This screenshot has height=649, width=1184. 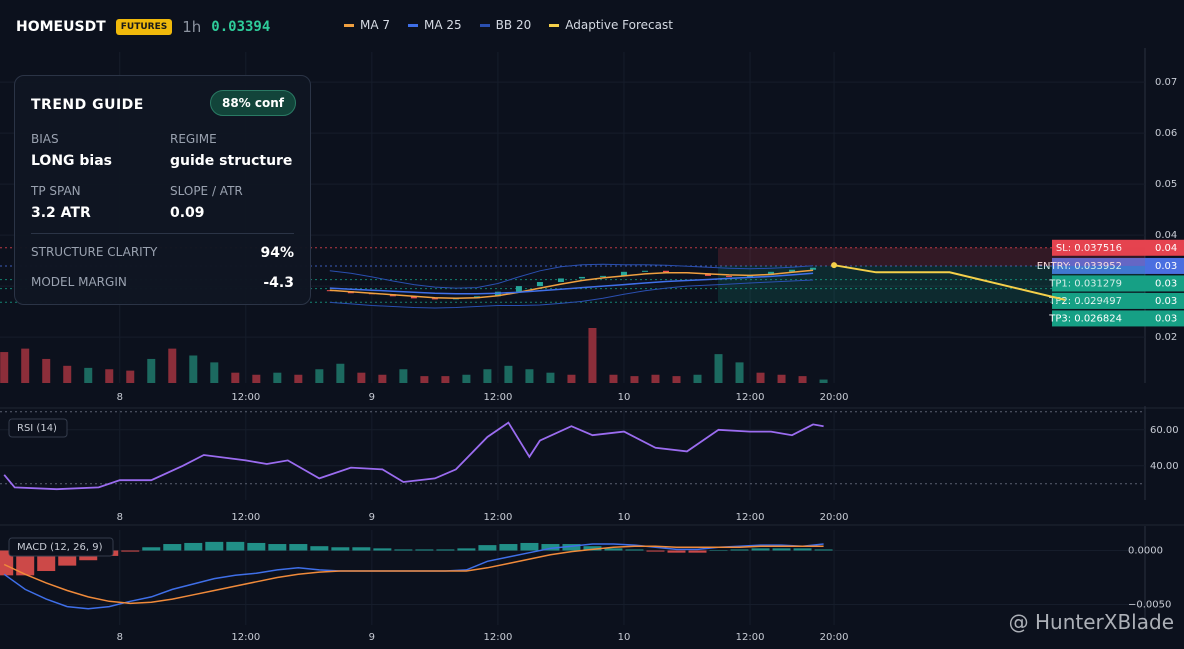 What do you see at coordinates (1079, 266) in the screenshot?
I see `level-label: ENTRY: 0.033952` at bounding box center [1079, 266].